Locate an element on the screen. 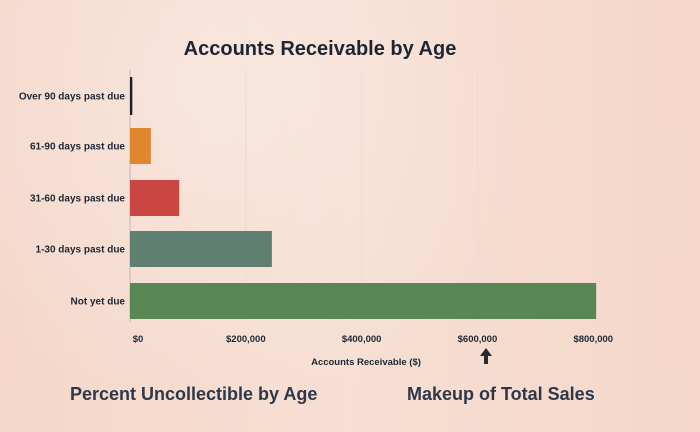 The height and width of the screenshot is (432, 700). makeup-total-sales-heading: Makeup of Total Sales is located at coordinates (501, 394).